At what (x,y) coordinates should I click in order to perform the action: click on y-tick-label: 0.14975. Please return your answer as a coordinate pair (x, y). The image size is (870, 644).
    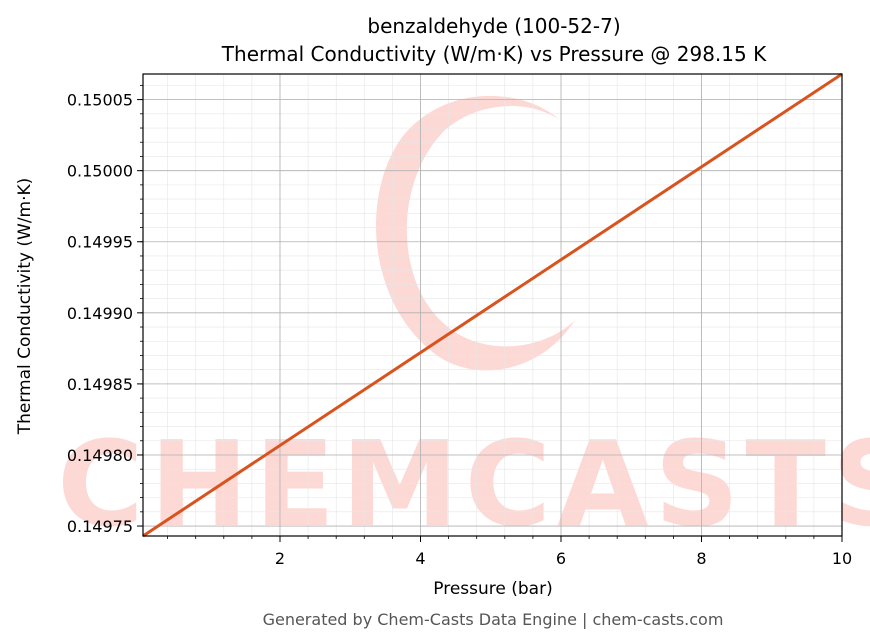
    Looking at the image, I should click on (100, 526).